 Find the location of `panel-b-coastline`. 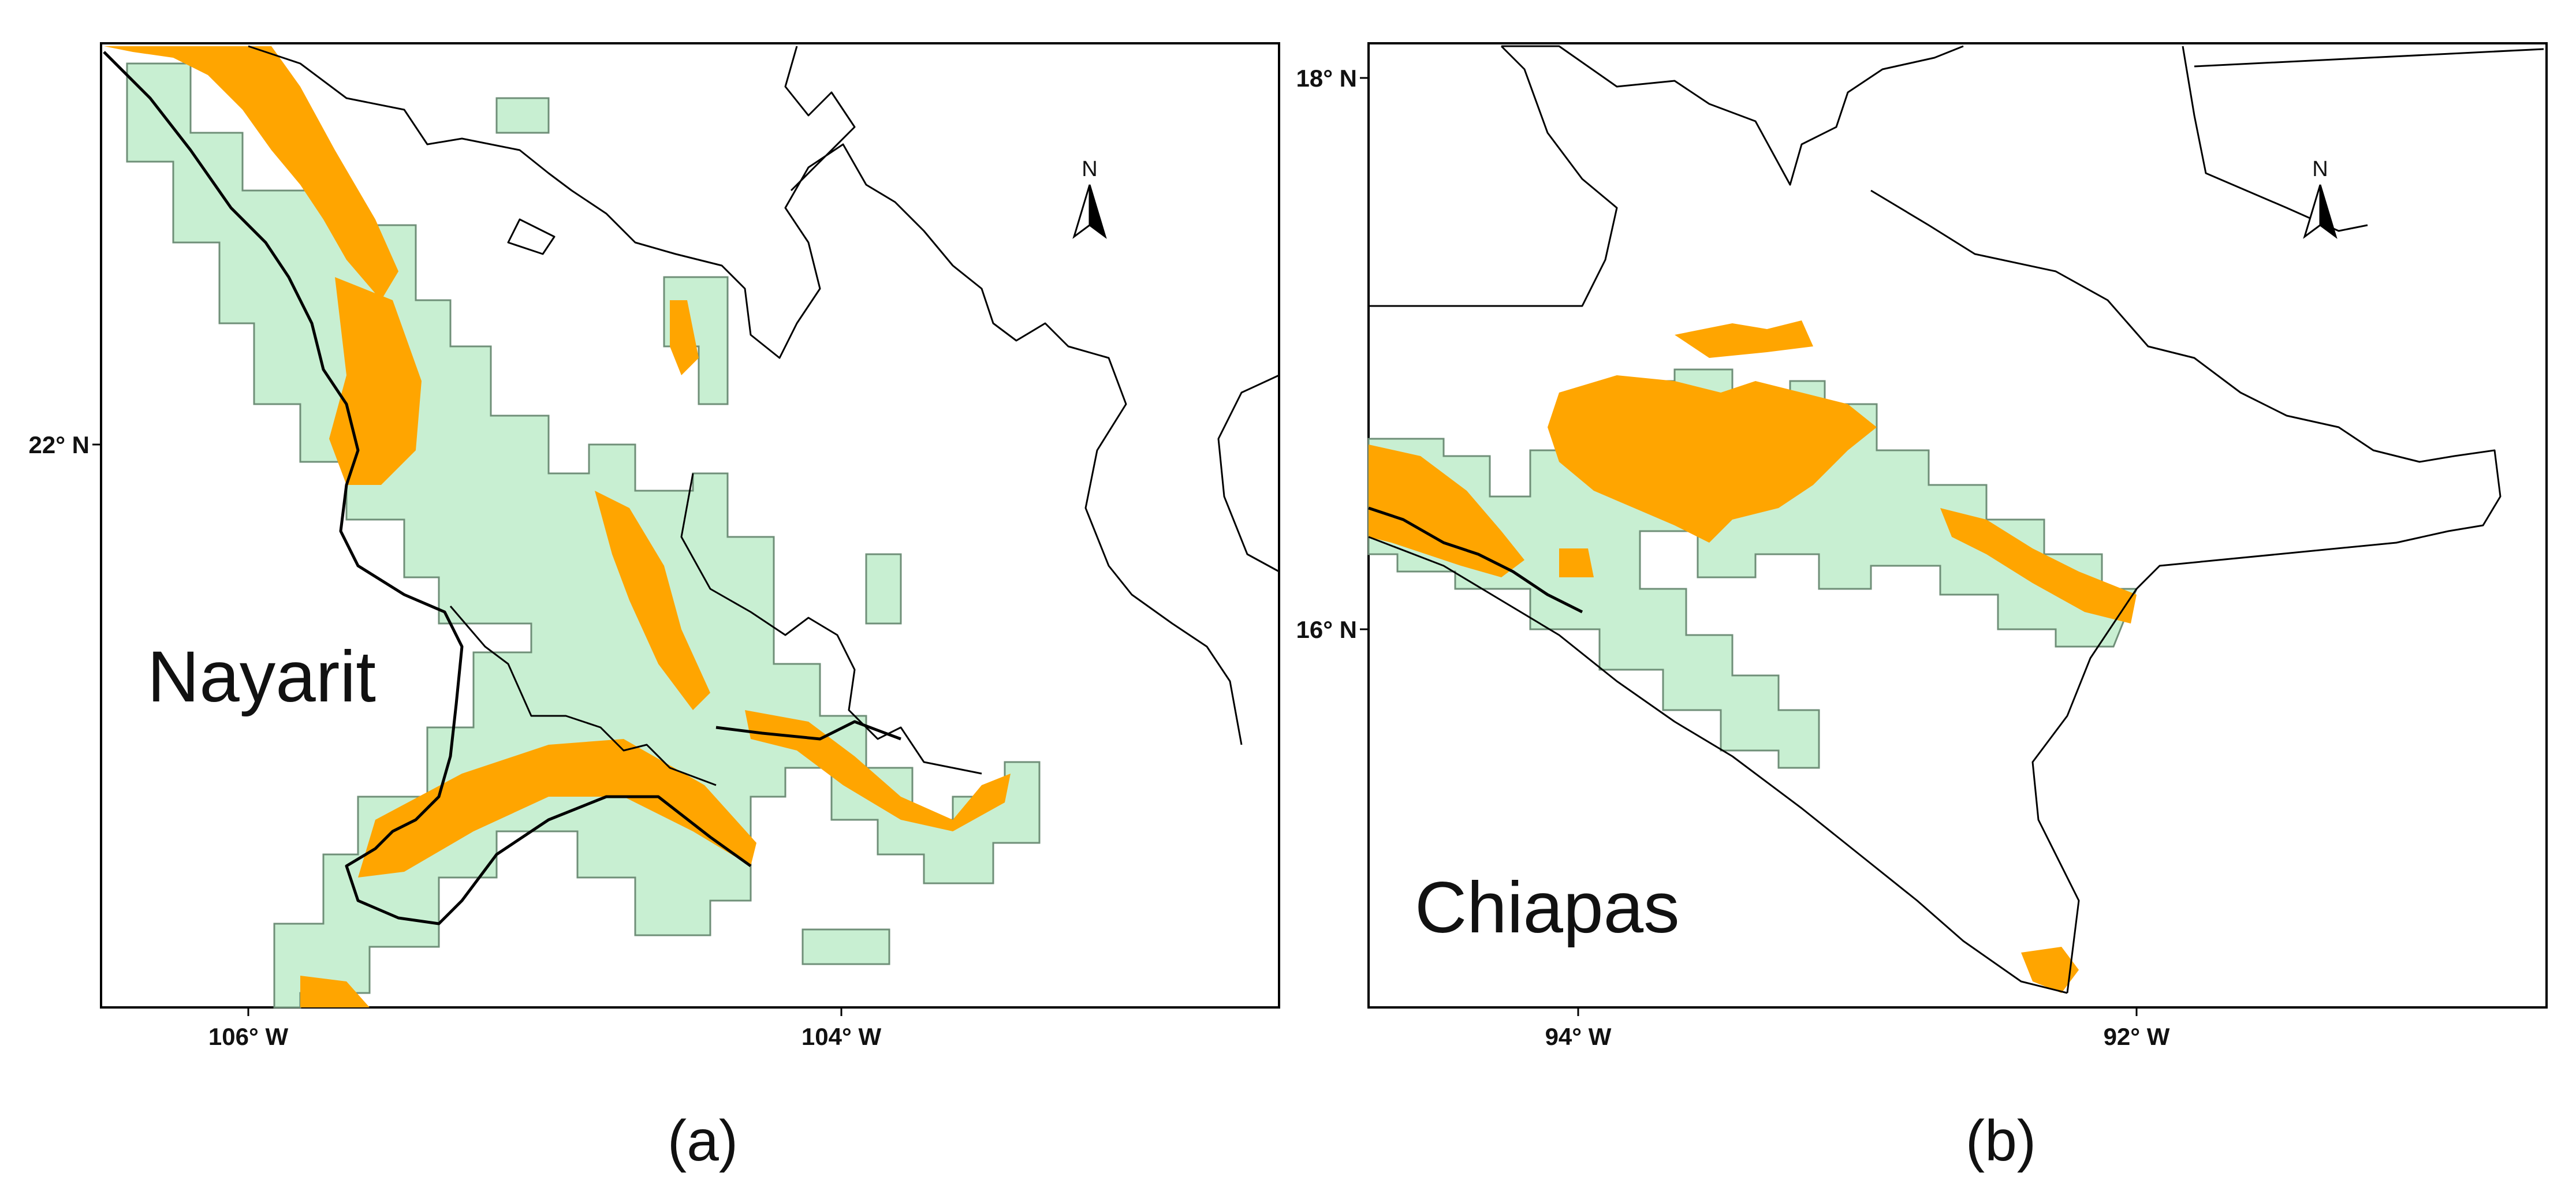

panel-b-coastline is located at coordinates (1475, 560).